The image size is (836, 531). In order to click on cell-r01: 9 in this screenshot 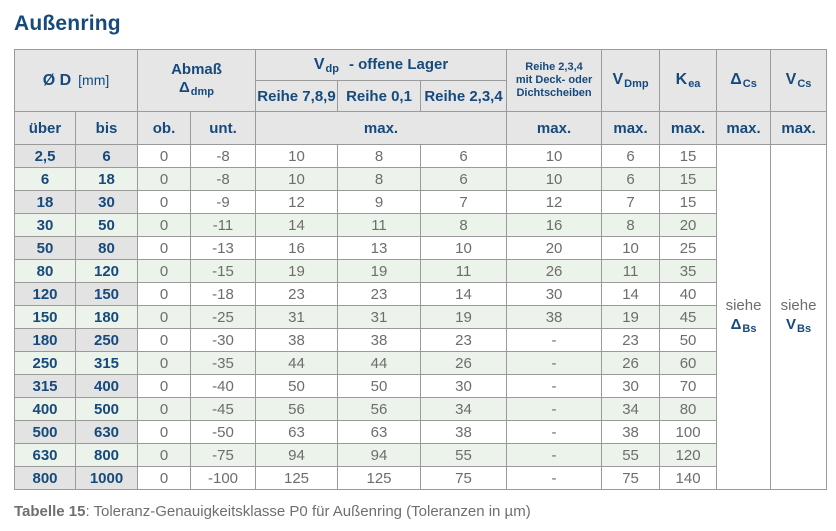, I will do `click(379, 202)`.